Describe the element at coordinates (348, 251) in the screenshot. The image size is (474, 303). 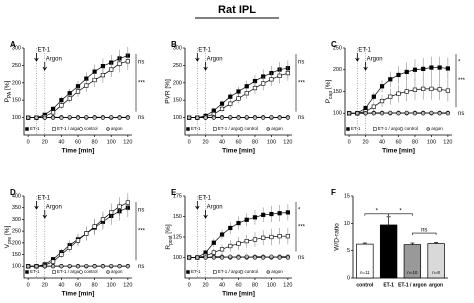
I see `y-tick-label: 5` at that location.